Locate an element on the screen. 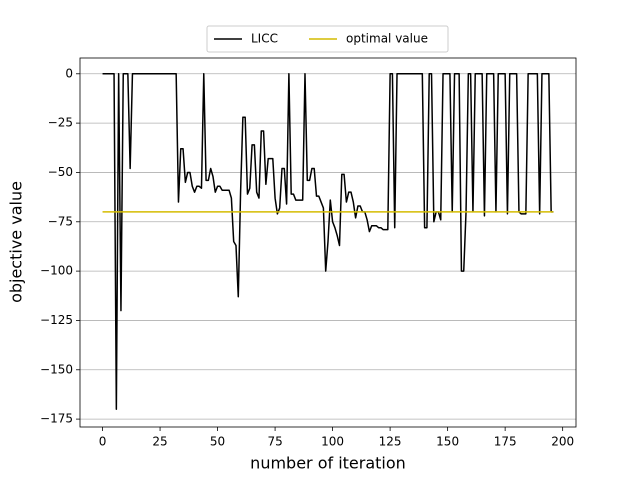 Image resolution: width=640 pixels, height=480 pixels. x-tick-label: 100 is located at coordinates (332, 442).